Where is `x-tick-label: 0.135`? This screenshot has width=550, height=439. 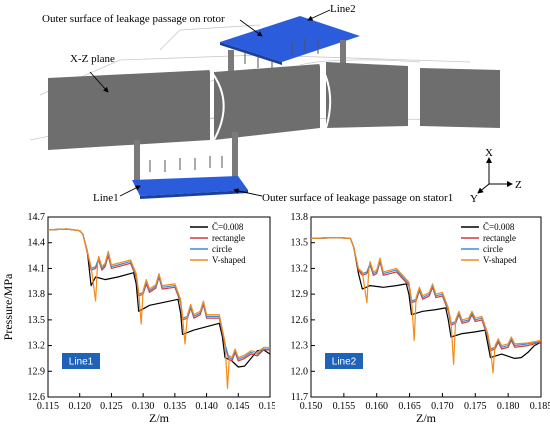
x-tick-label: 0.135 is located at coordinates (175, 406).